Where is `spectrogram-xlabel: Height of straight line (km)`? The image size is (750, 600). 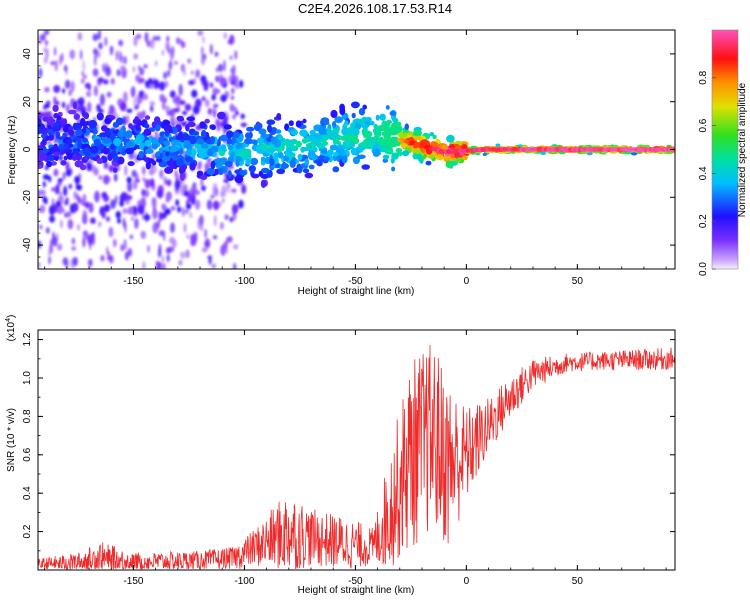
spectrogram-xlabel: Height of straight line (km) is located at coordinates (356, 291).